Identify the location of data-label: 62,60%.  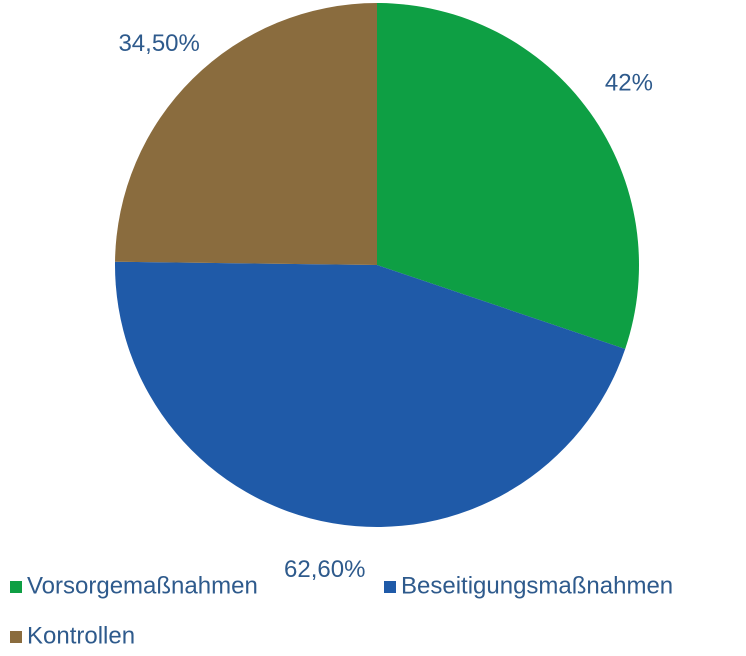
(324, 569).